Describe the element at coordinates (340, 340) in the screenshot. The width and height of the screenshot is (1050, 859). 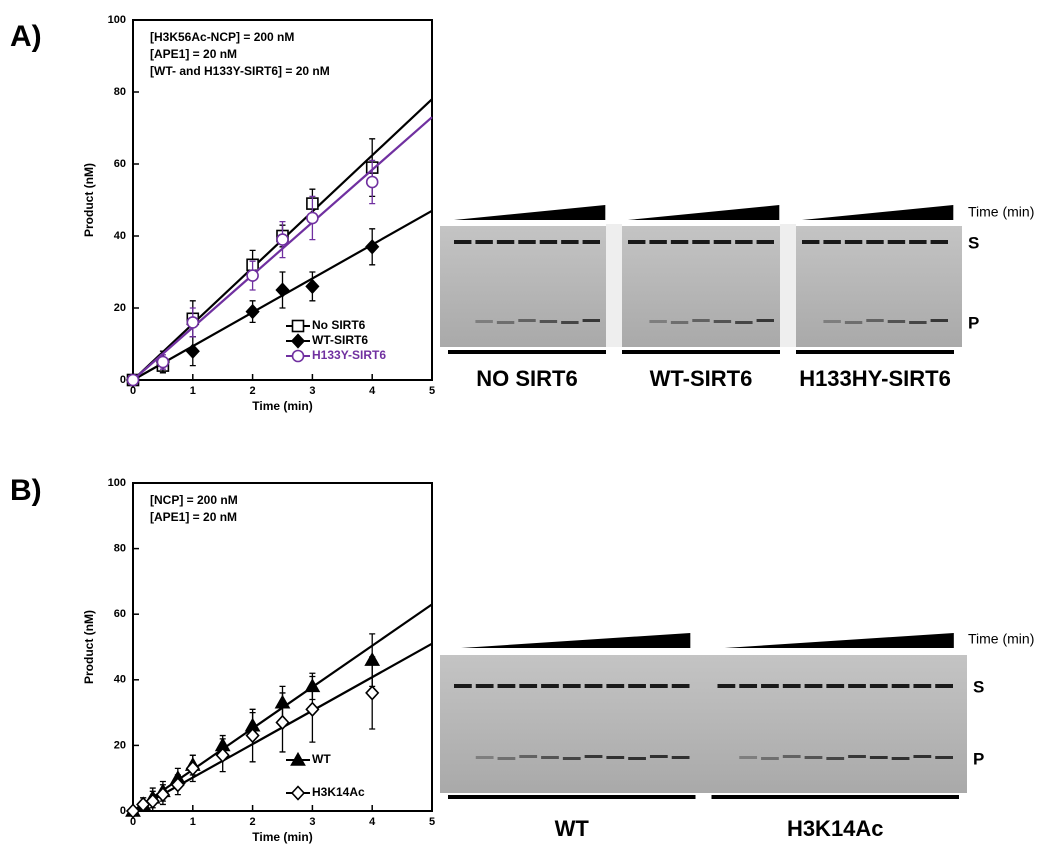
I see `legend-label: WT-SIRT6` at that location.